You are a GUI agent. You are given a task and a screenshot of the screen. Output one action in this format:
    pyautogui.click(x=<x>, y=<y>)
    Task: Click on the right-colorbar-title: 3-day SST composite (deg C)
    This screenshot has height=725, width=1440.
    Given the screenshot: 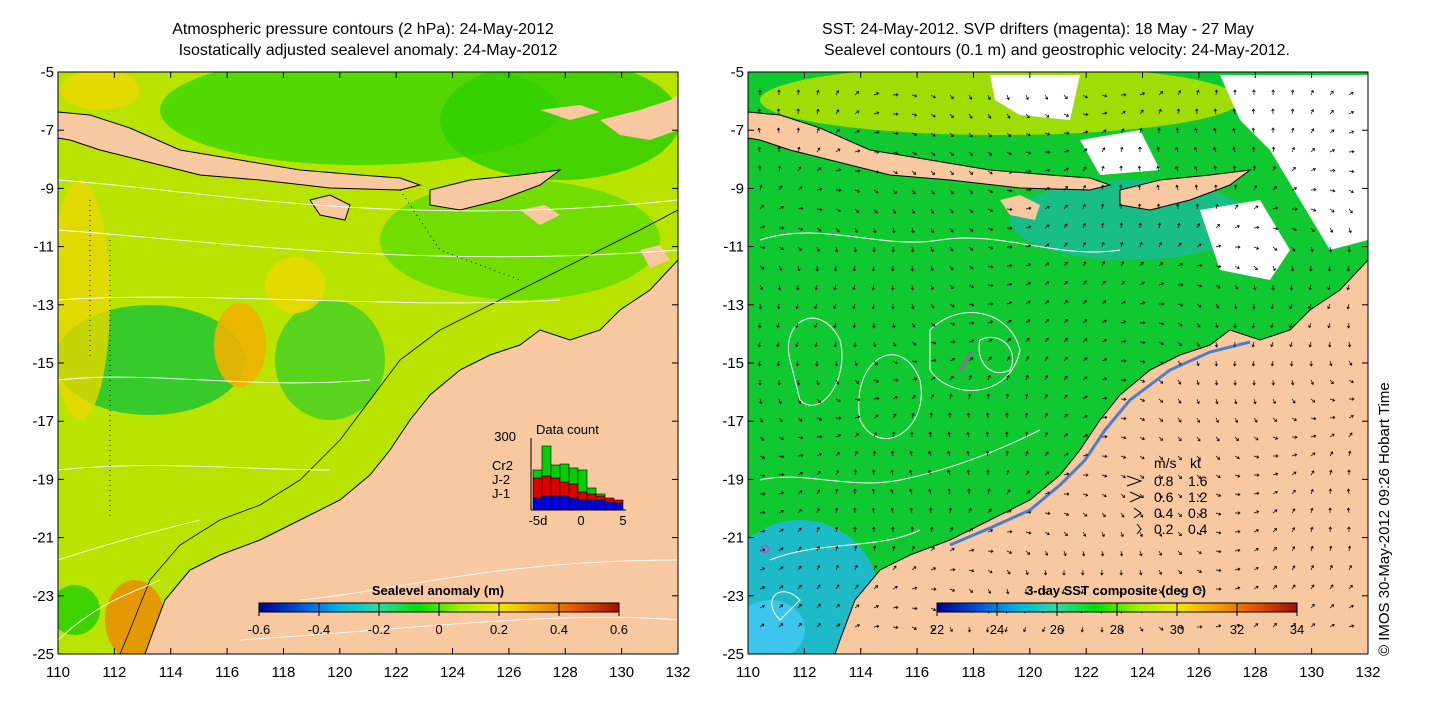 What is the action you would take?
    pyautogui.click(x=1116, y=590)
    